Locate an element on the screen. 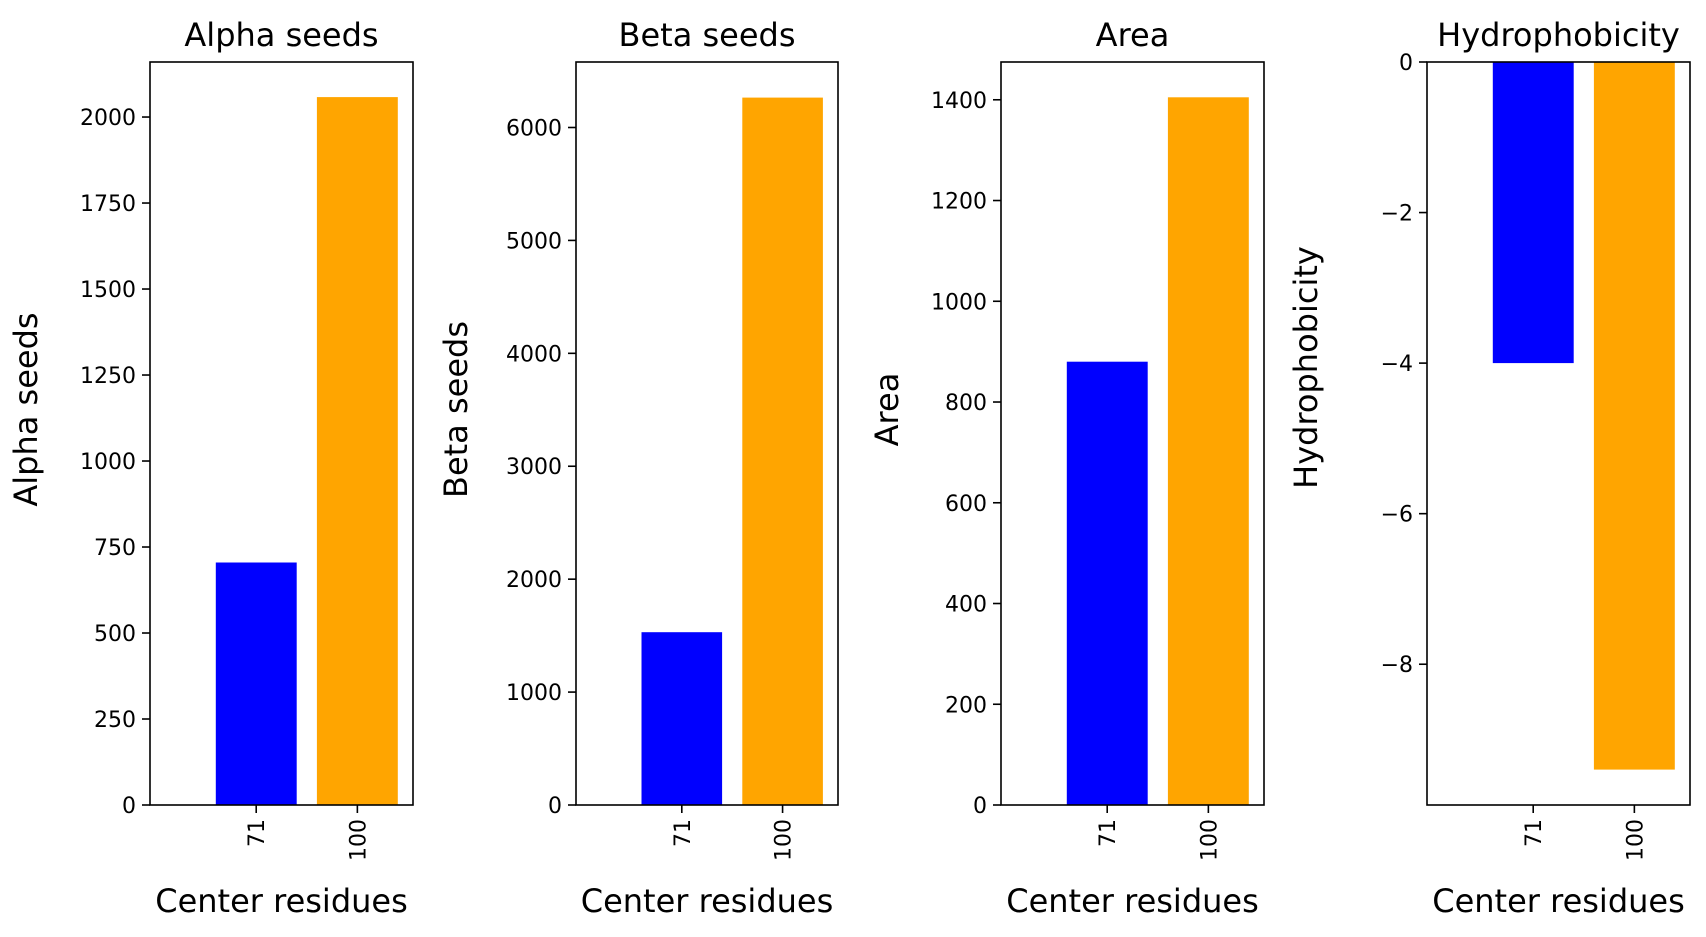 This screenshot has height=937, width=1706. y-tick-label: 800 is located at coordinates (966, 403).